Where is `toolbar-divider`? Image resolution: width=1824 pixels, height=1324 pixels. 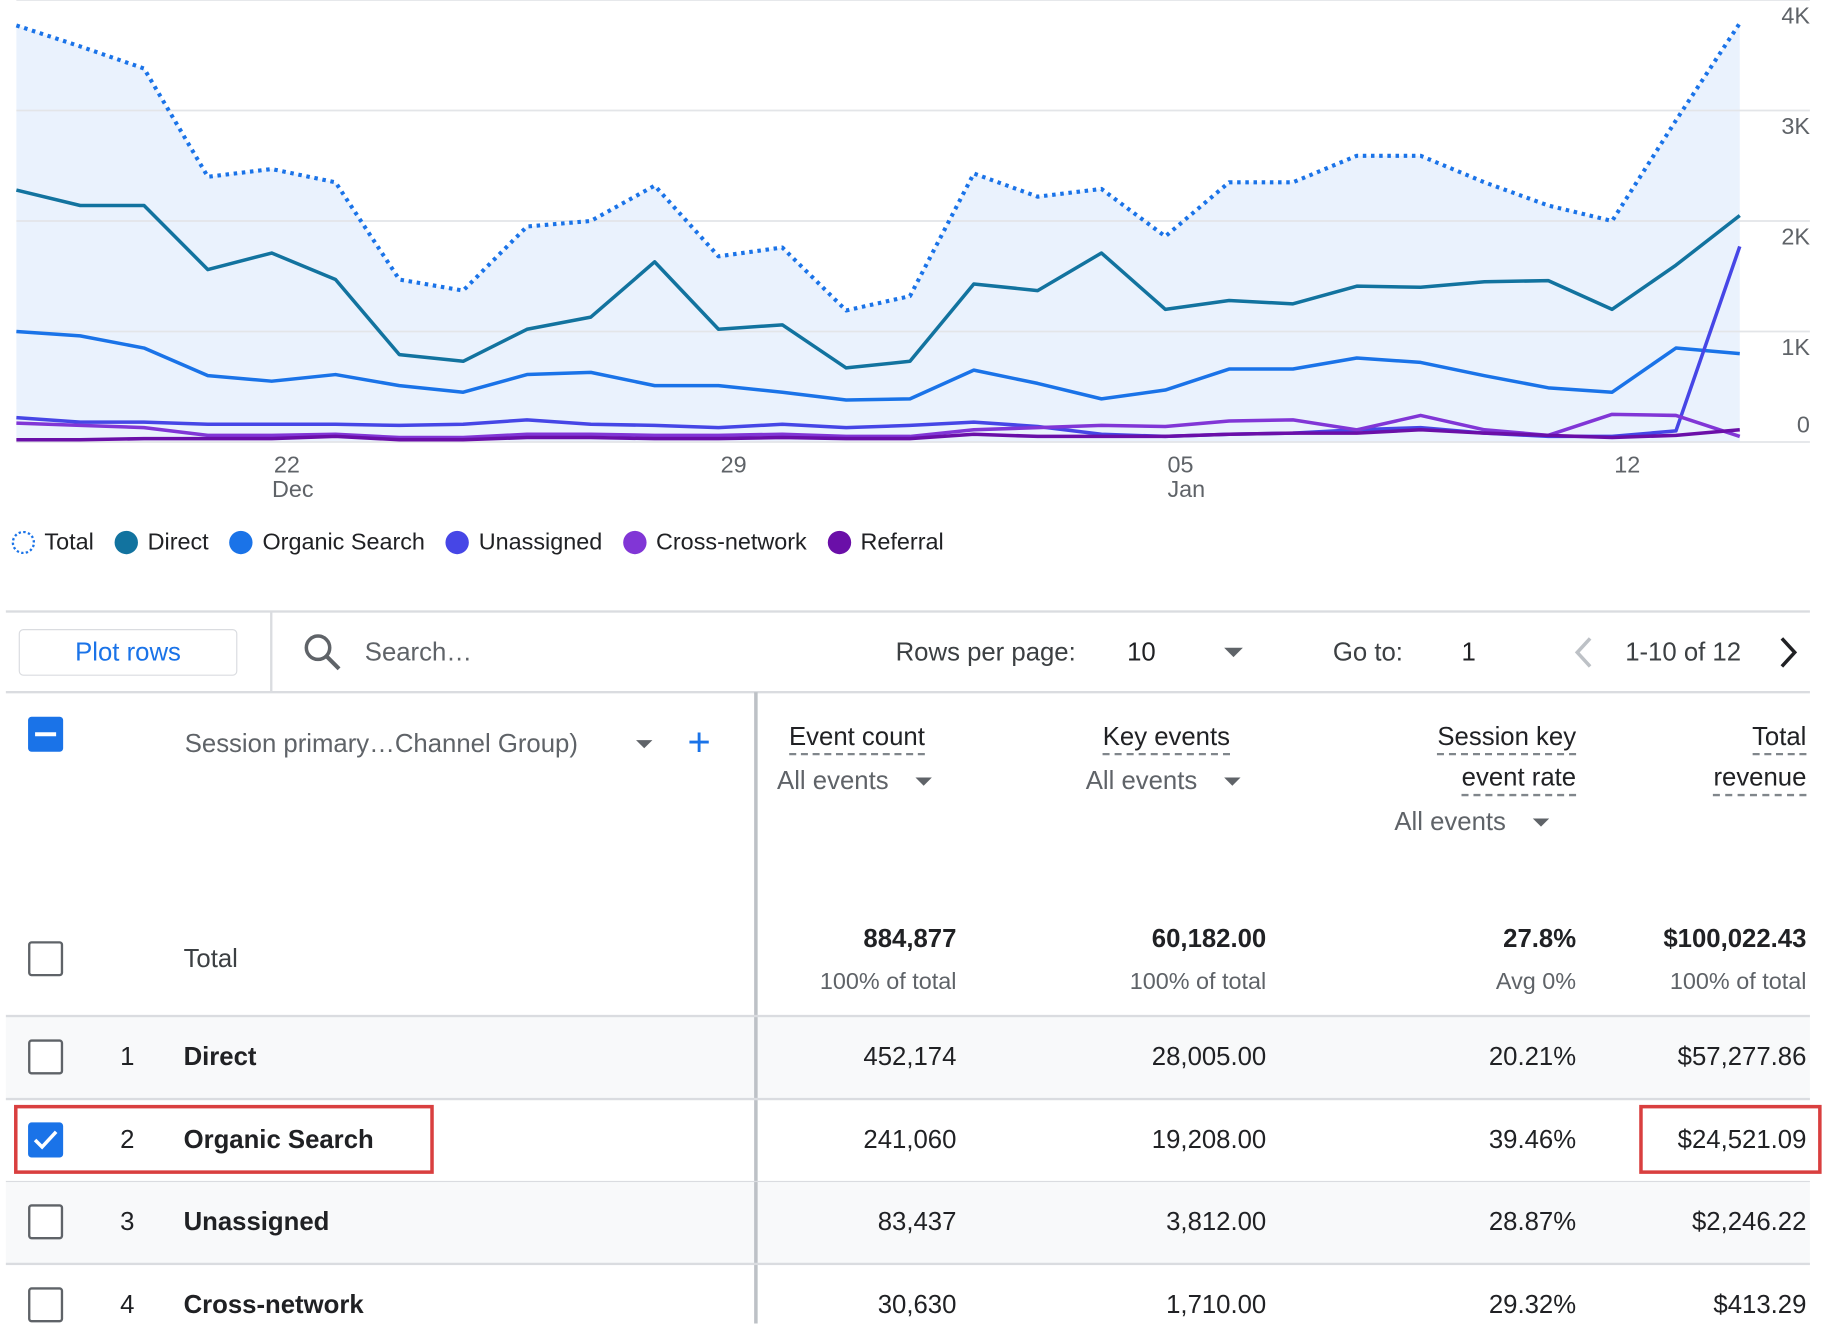
toolbar-divider is located at coordinates (271, 651).